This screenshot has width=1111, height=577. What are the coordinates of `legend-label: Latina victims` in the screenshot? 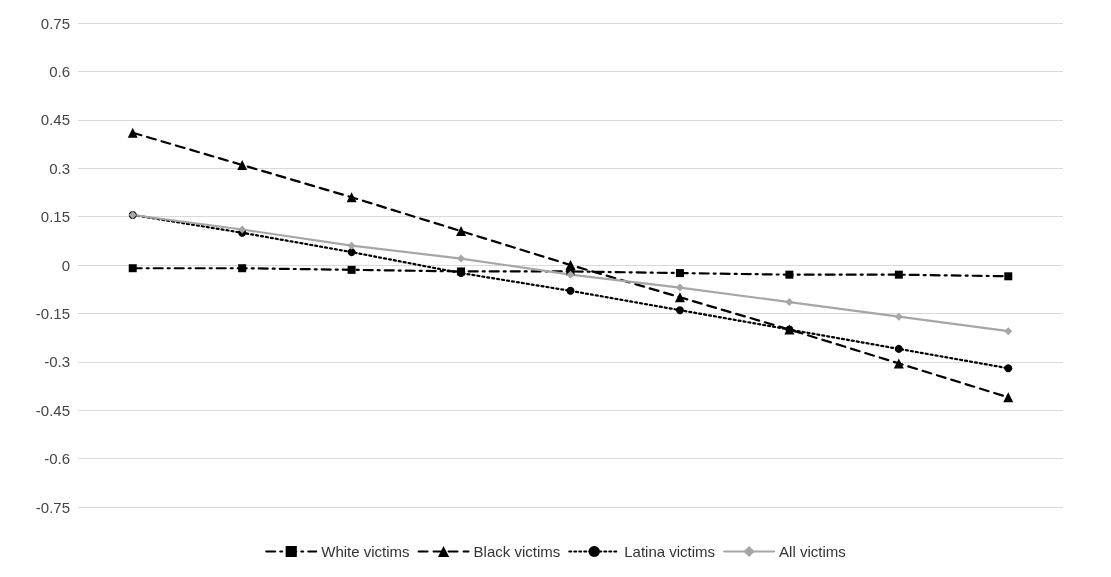 It's located at (670, 551).